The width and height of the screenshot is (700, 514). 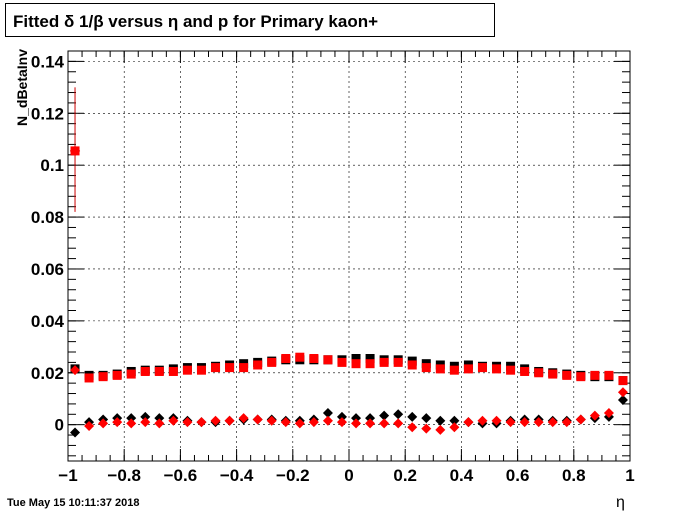 What do you see at coordinates (405, 475) in the screenshot?
I see `x-tick-label: 0.2` at bounding box center [405, 475].